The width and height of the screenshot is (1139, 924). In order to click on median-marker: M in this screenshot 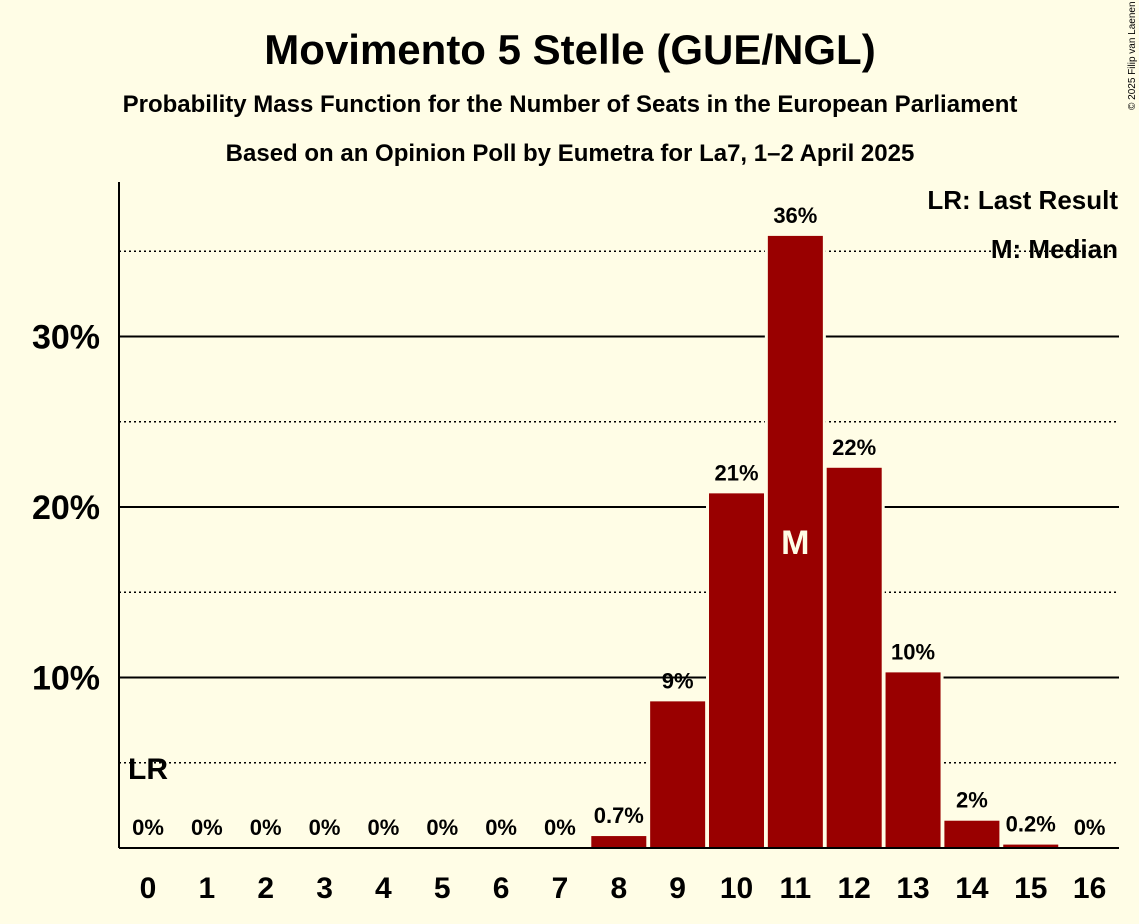, I will do `click(795, 543)`.